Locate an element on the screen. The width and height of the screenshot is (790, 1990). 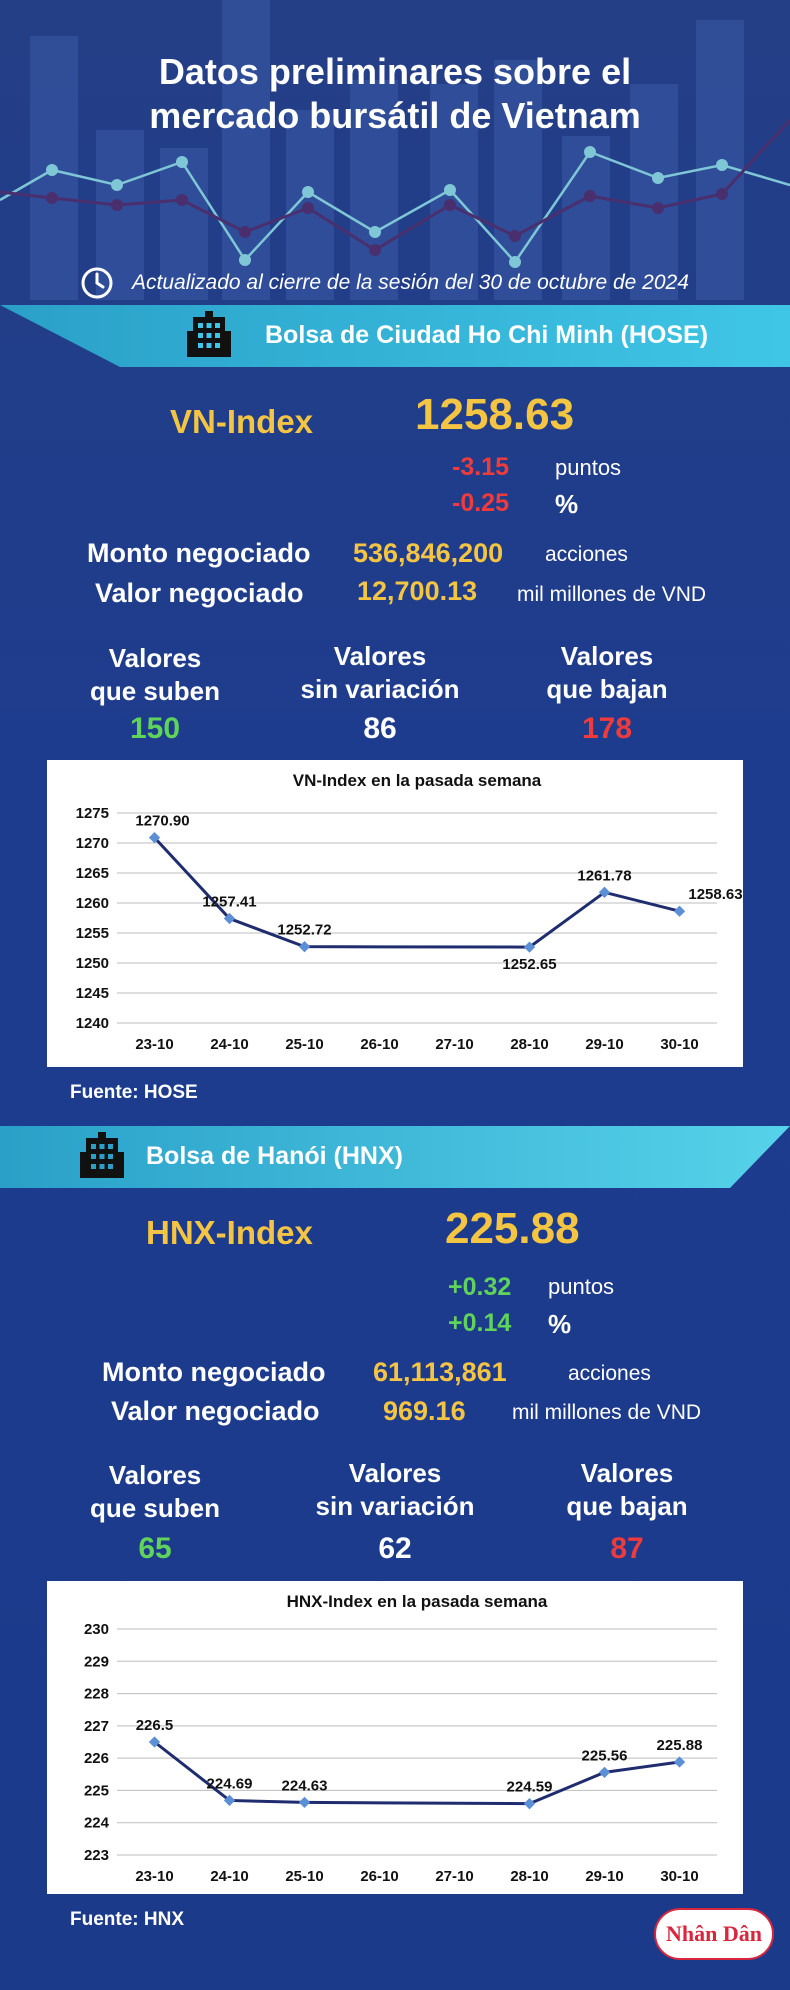
data-label: 1261.78 is located at coordinates (604, 875).